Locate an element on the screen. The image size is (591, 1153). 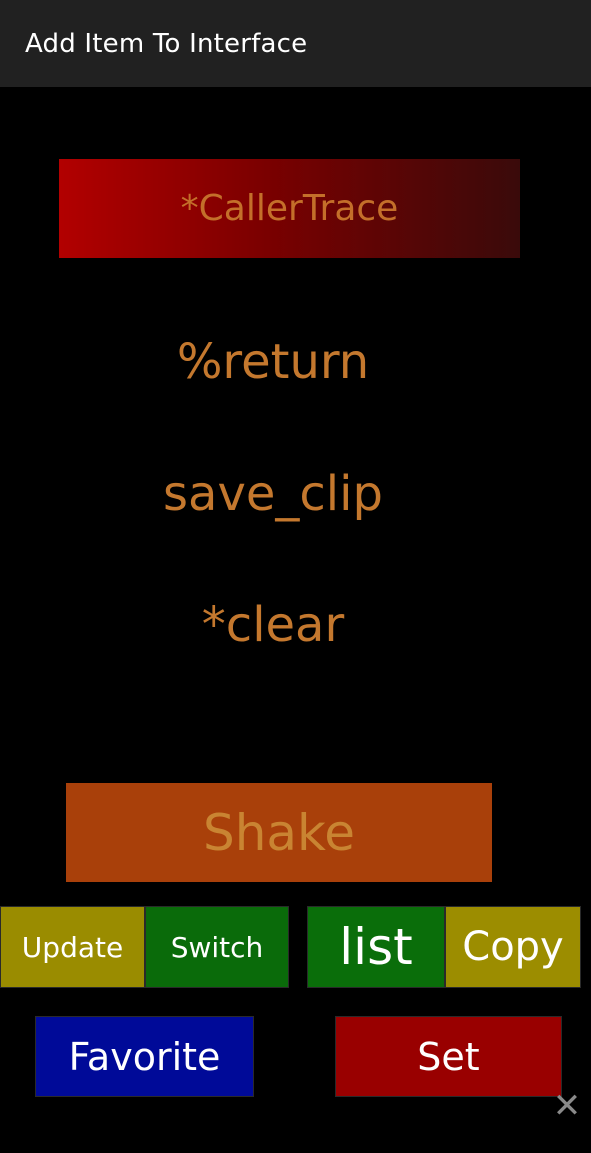
item-clear: *clear is located at coordinates (273, 625).